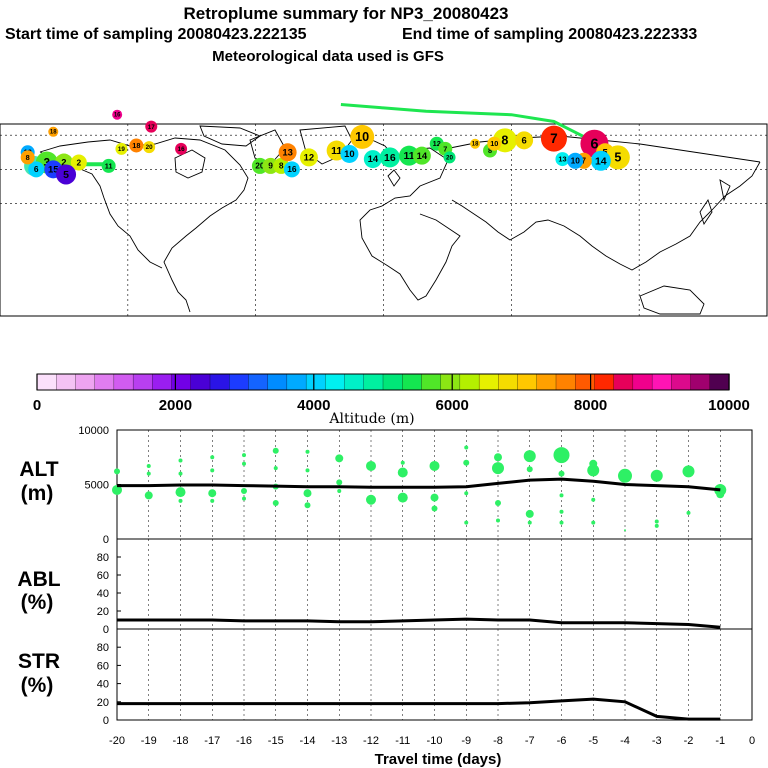 This screenshot has height=768, width=768. What do you see at coordinates (53, 169) in the screenshot?
I see `plume-age-label: 15` at bounding box center [53, 169].